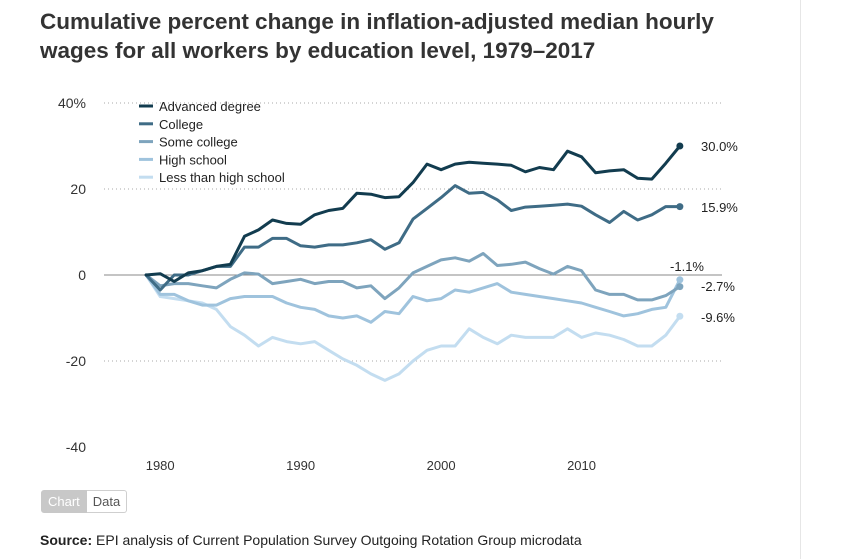 This screenshot has height=559, width=856. What do you see at coordinates (441, 465) in the screenshot?
I see `x-tick-label: 2000` at bounding box center [441, 465].